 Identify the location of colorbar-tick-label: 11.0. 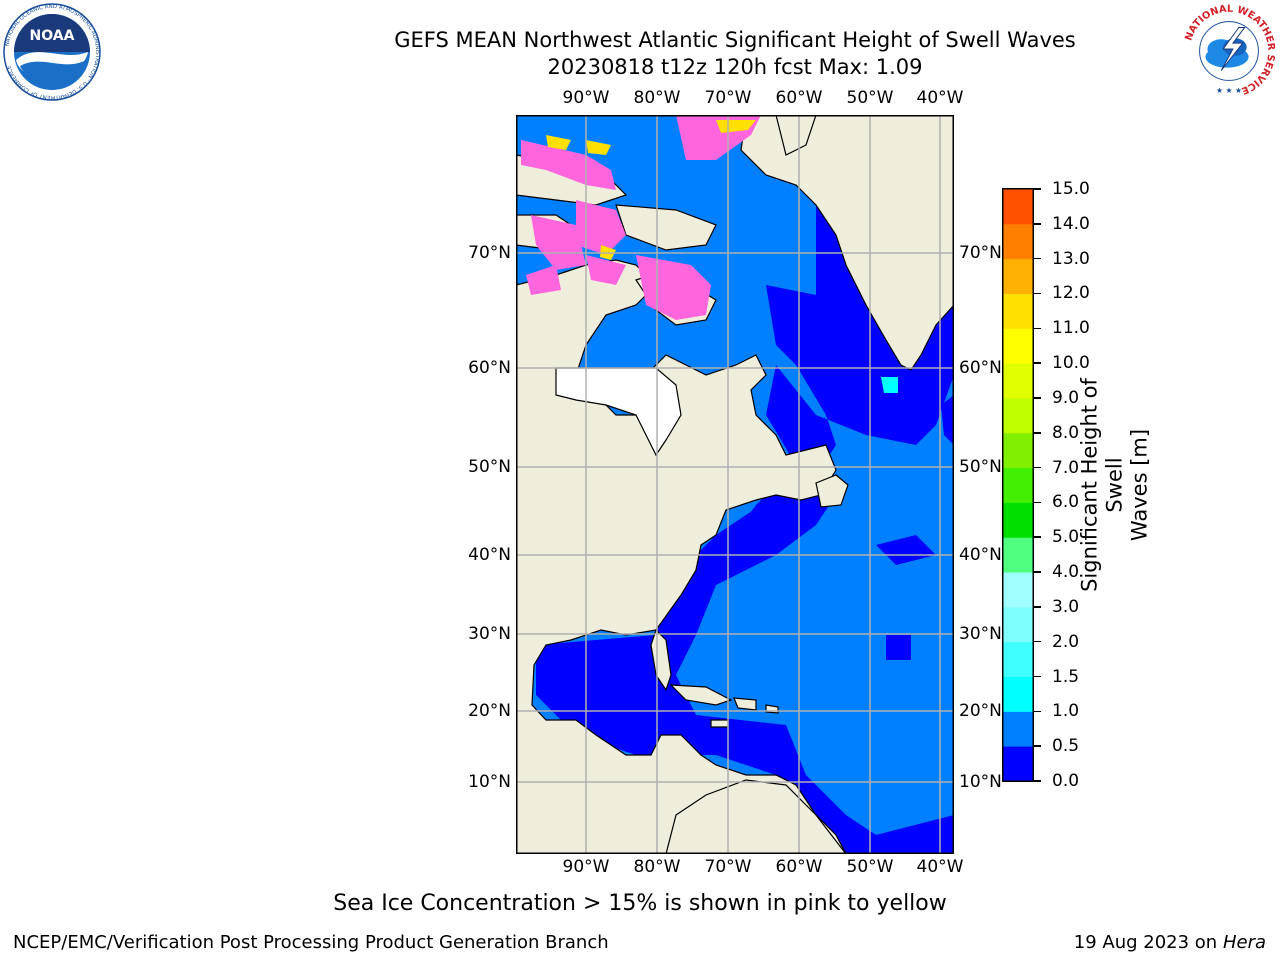
(1071, 328).